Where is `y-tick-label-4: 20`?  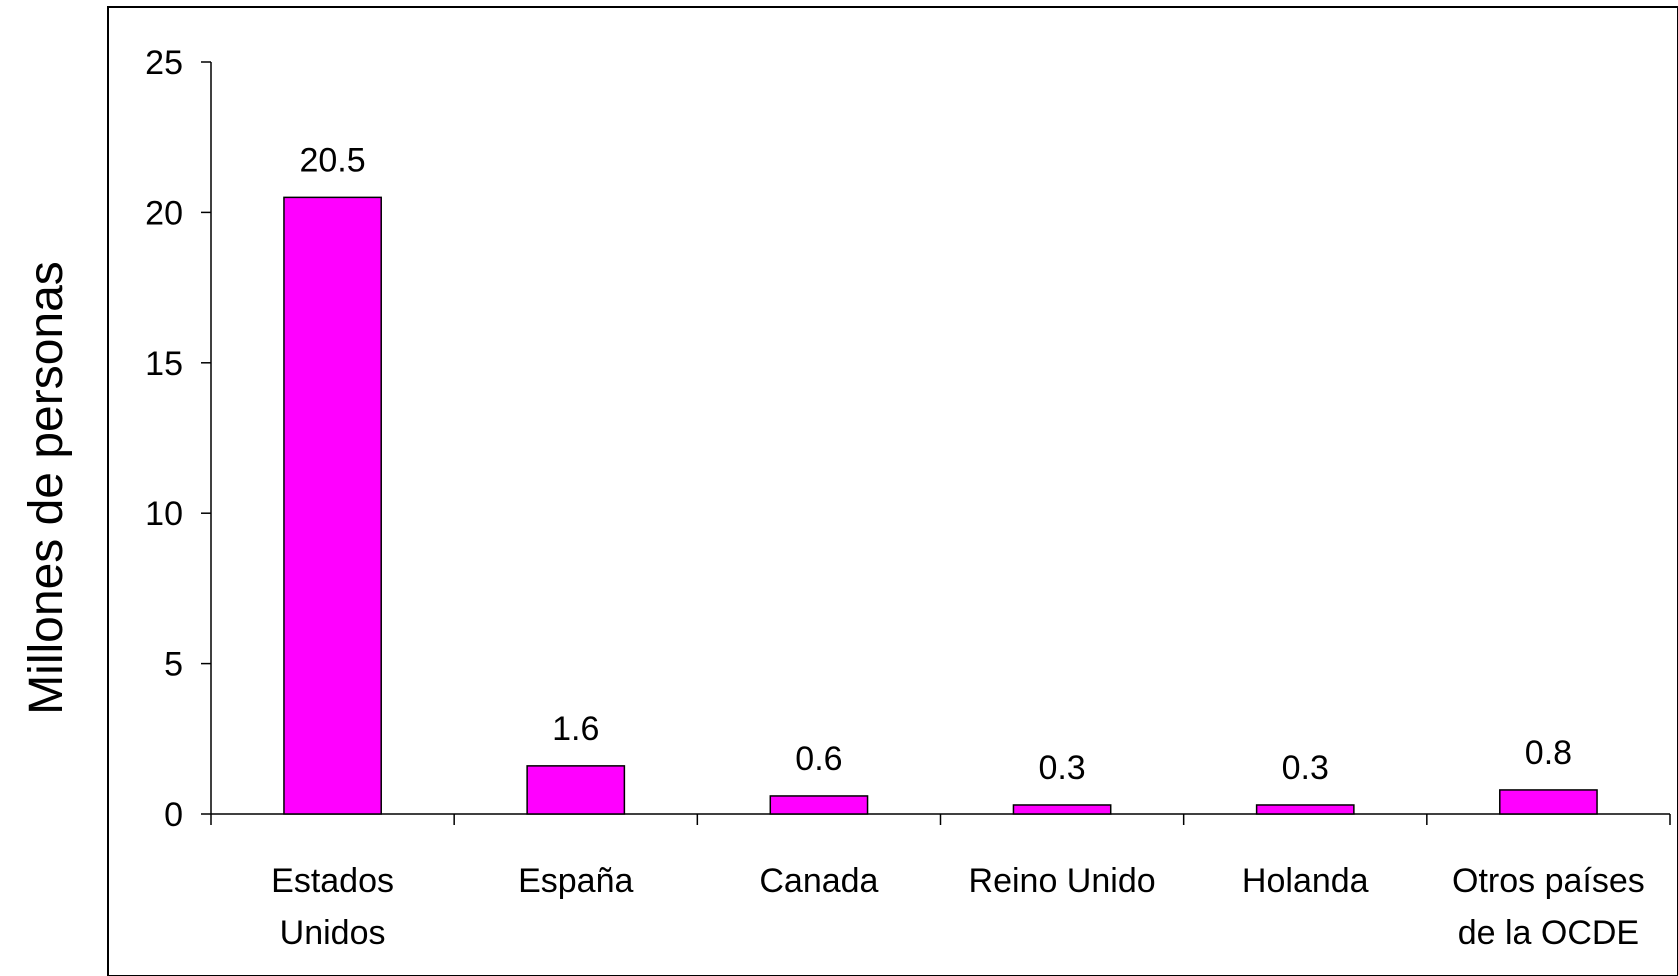
y-tick-label-4: 20 is located at coordinates (164, 213).